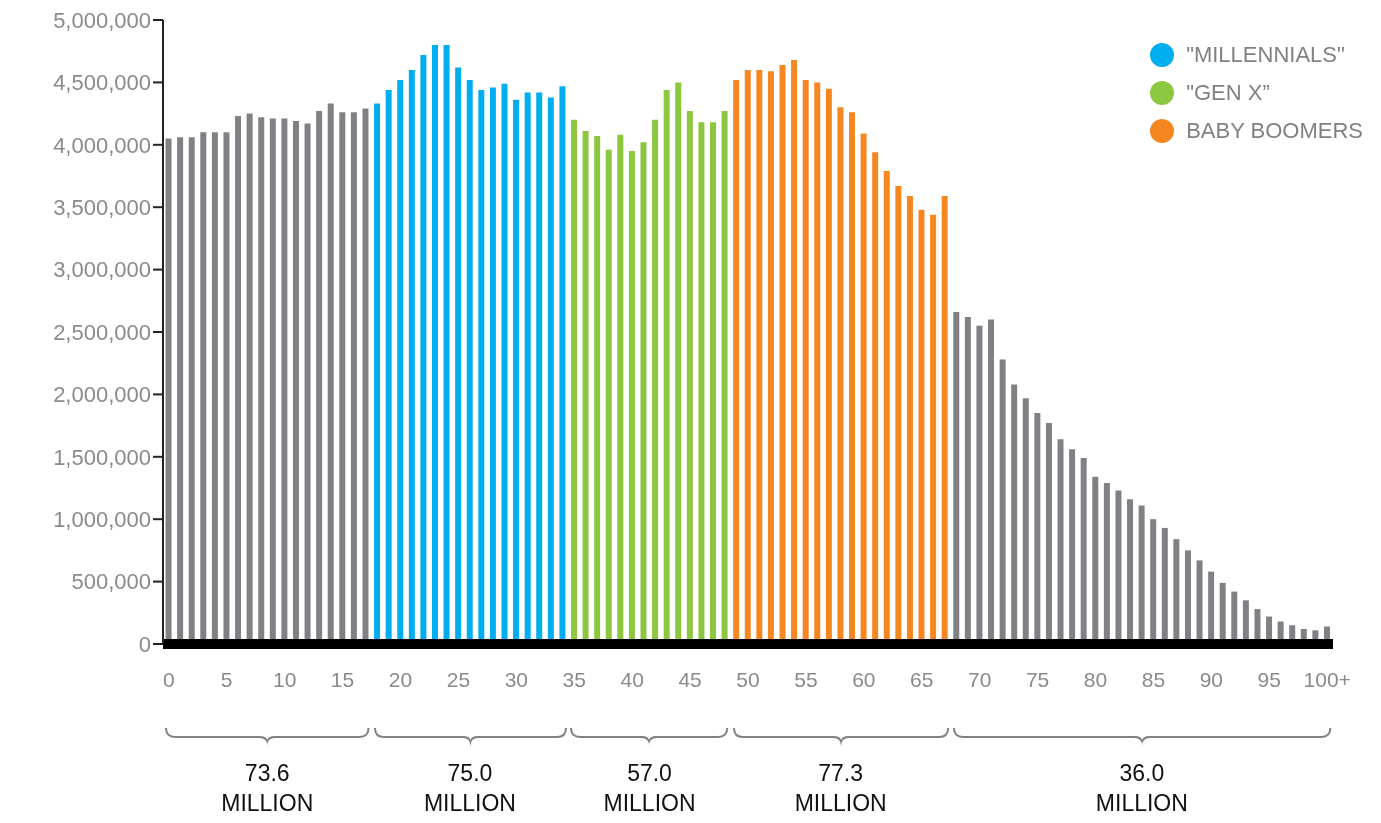 This screenshot has height=823, width=1381. Describe the element at coordinates (840, 788) in the screenshot. I see `text: 77.3 MILLION` at that location.